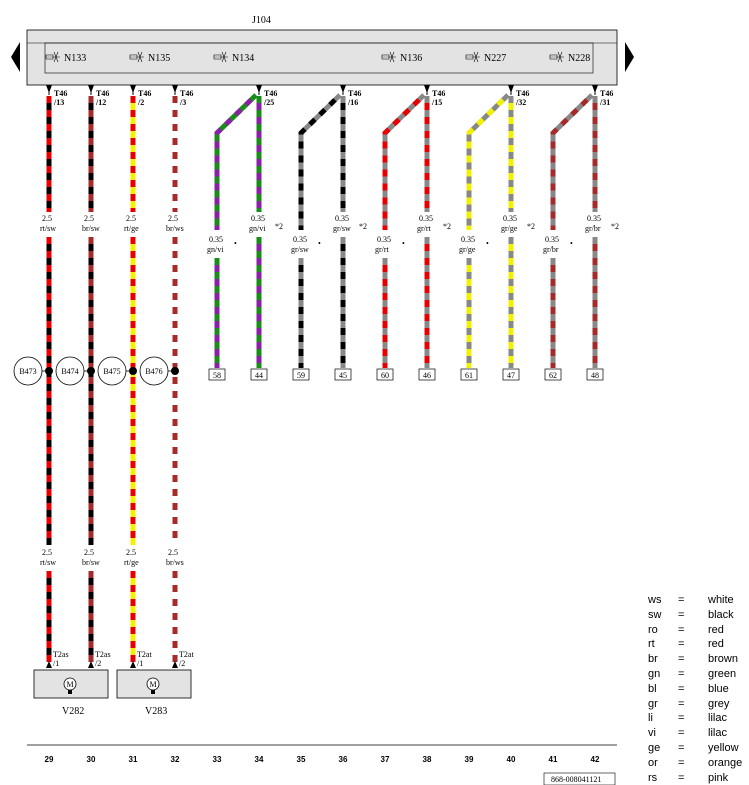 This screenshot has height=785, width=749. I want to click on pin-sub-label: /25, so click(268, 102).